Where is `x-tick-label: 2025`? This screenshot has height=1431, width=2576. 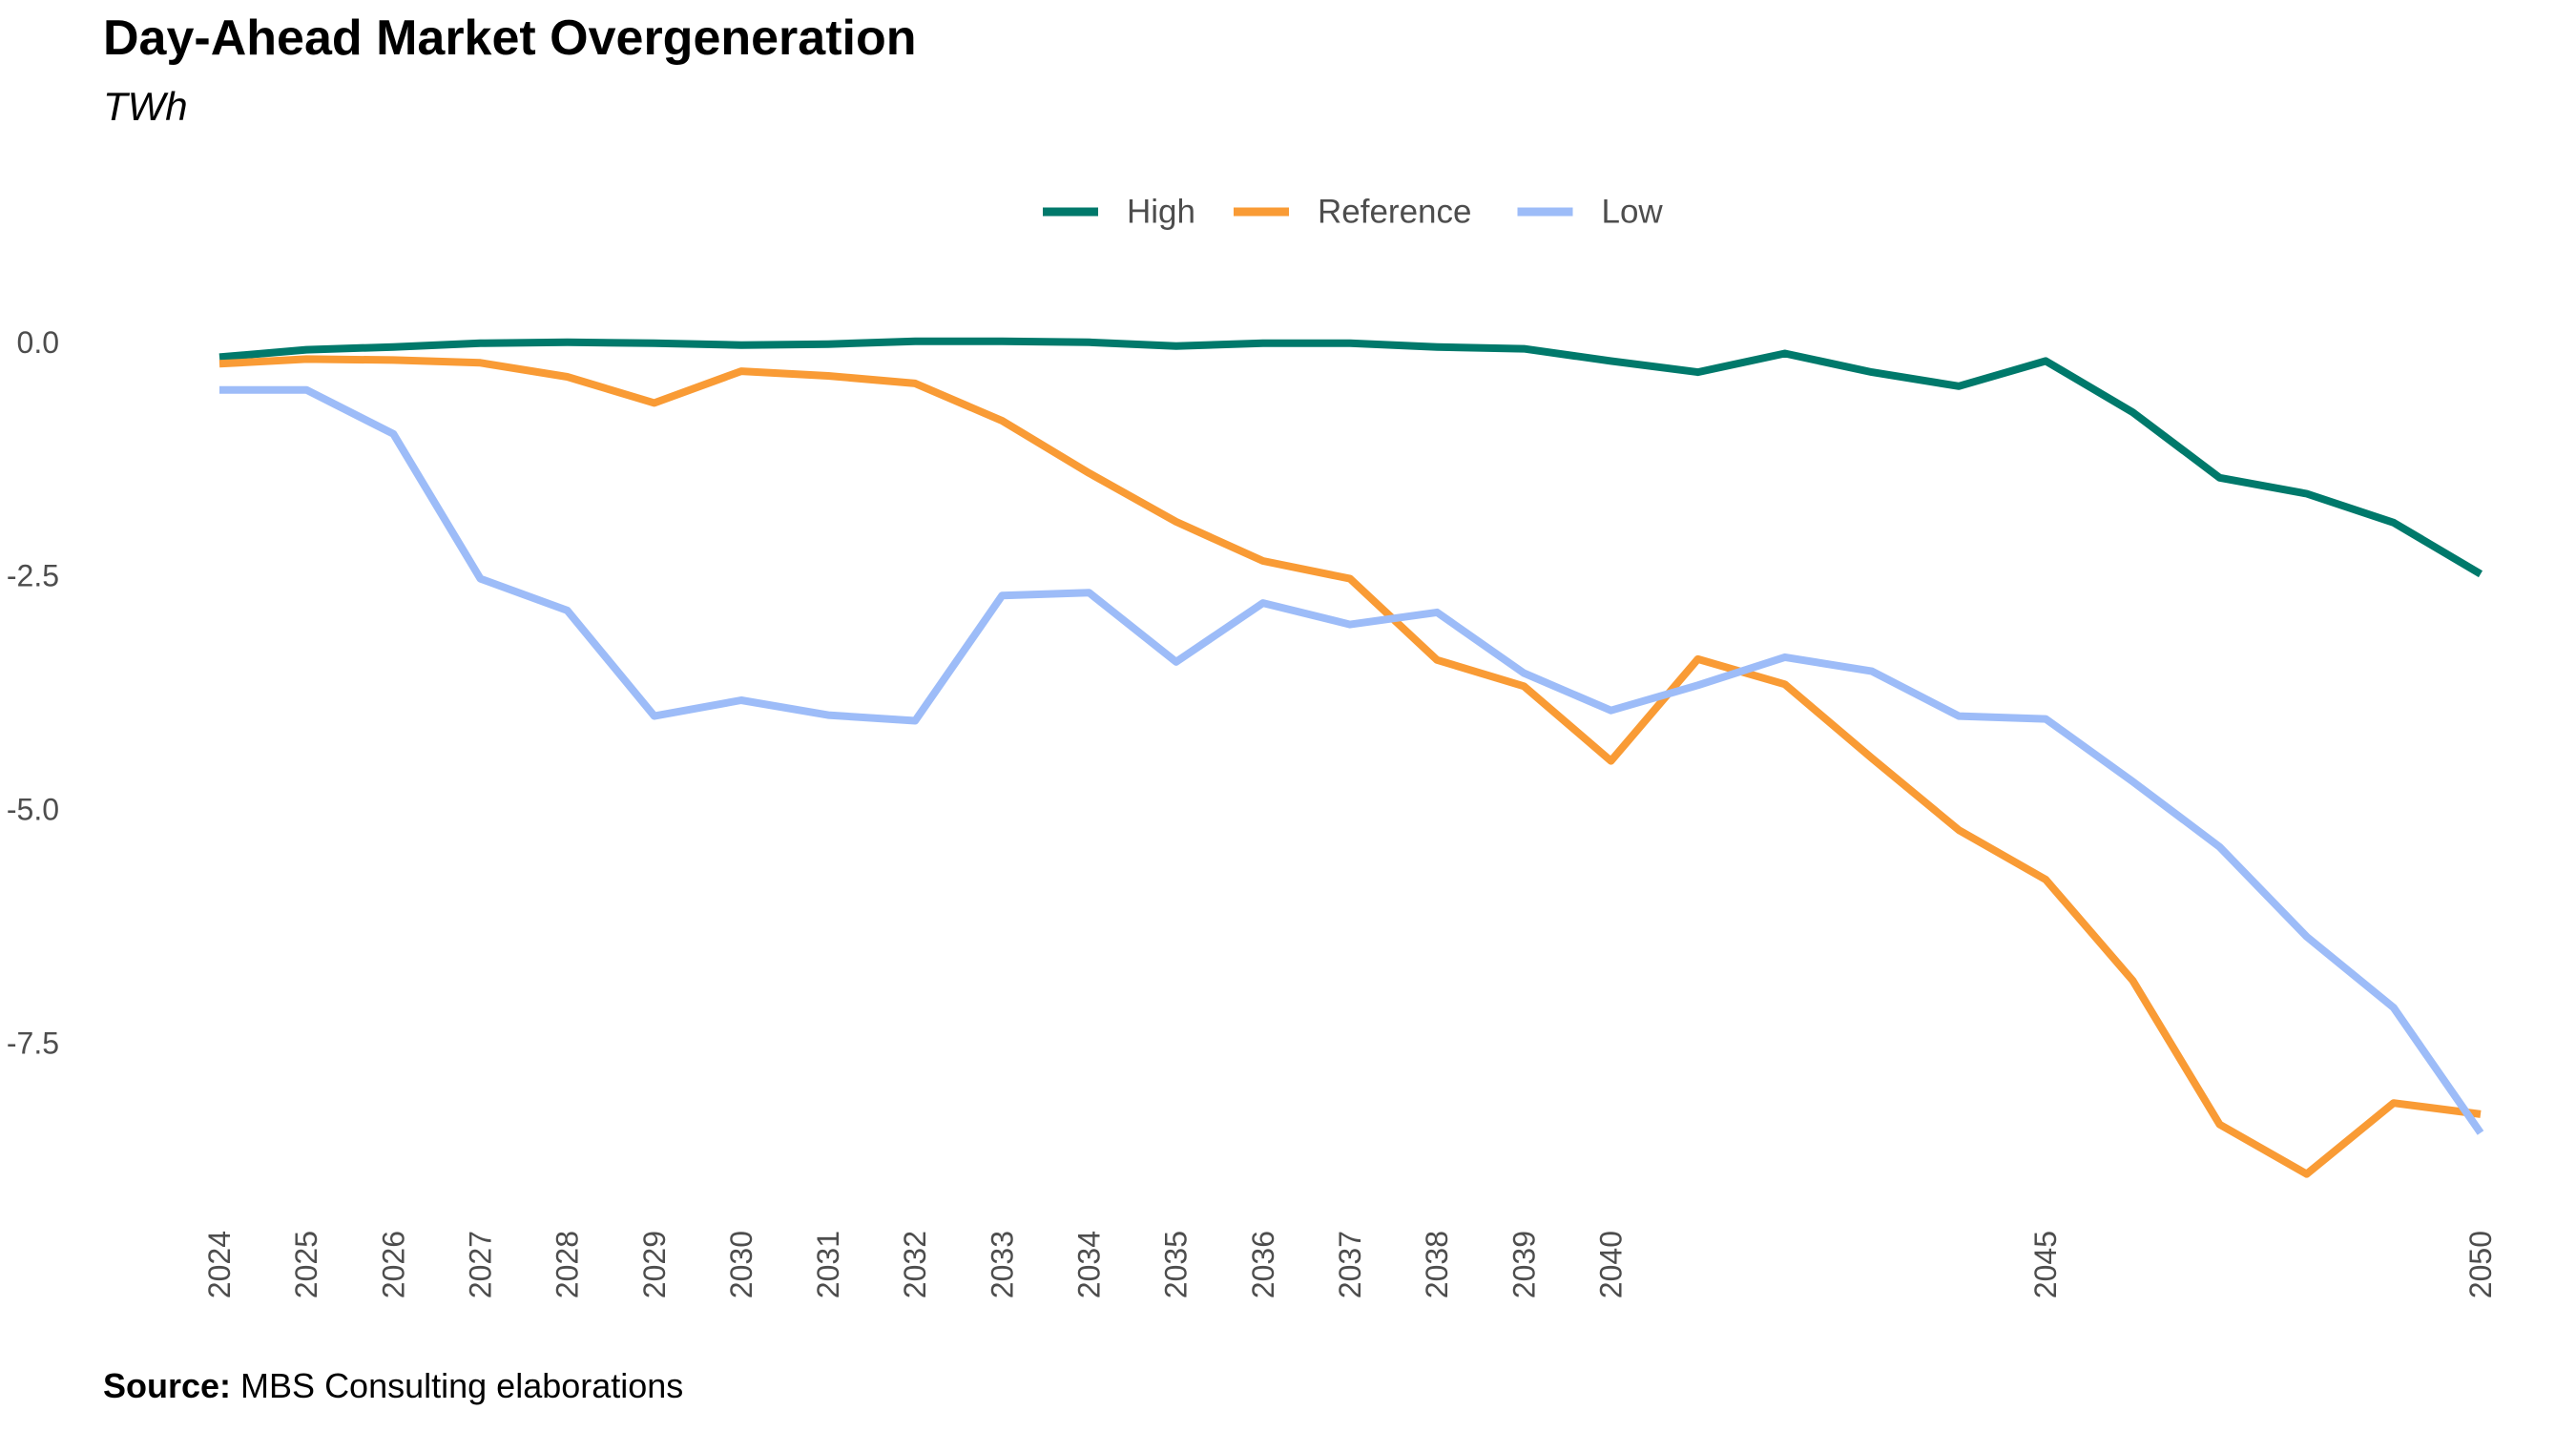 x-tick-label: 2025 is located at coordinates (306, 1264).